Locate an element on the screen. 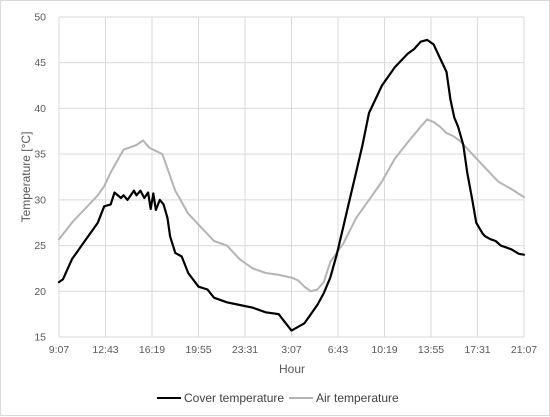  x-tick-label: 6:43 is located at coordinates (338, 350).